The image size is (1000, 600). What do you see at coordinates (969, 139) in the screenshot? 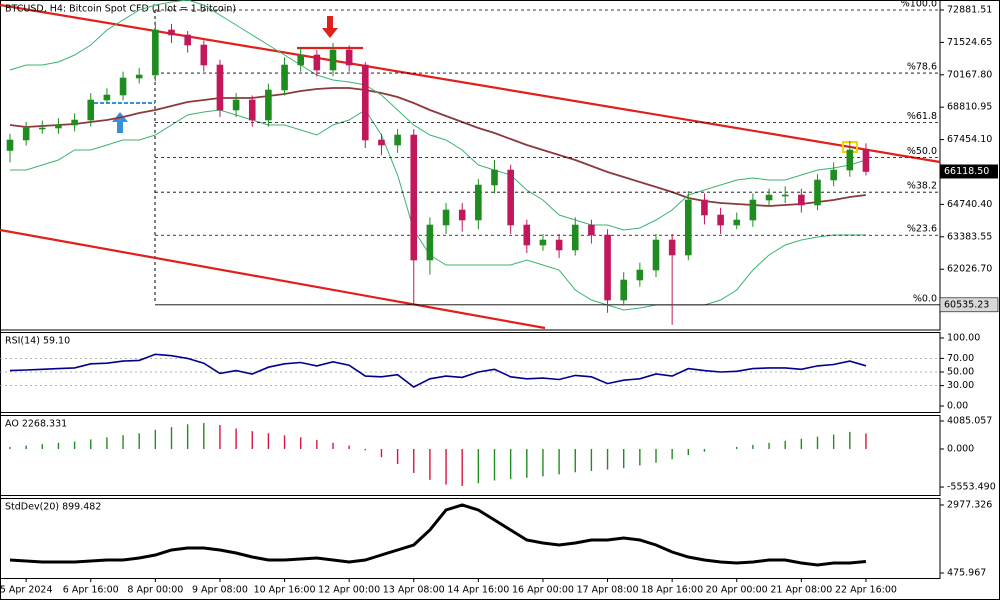
I see `y-tick-label: 67454.10` at bounding box center [969, 139].